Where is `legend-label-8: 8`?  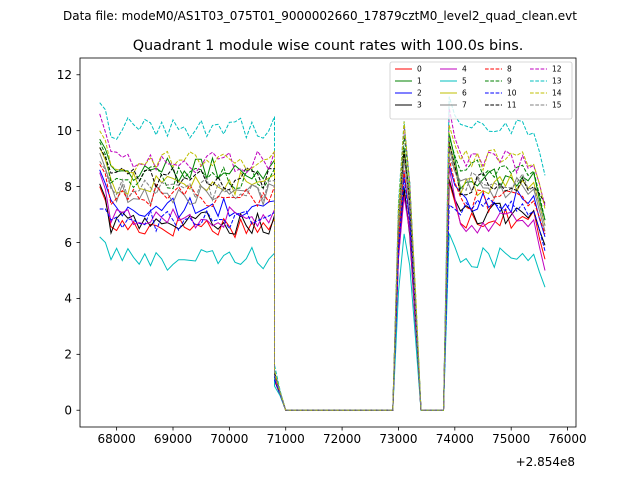 legend-label-8: 8 is located at coordinates (509, 69).